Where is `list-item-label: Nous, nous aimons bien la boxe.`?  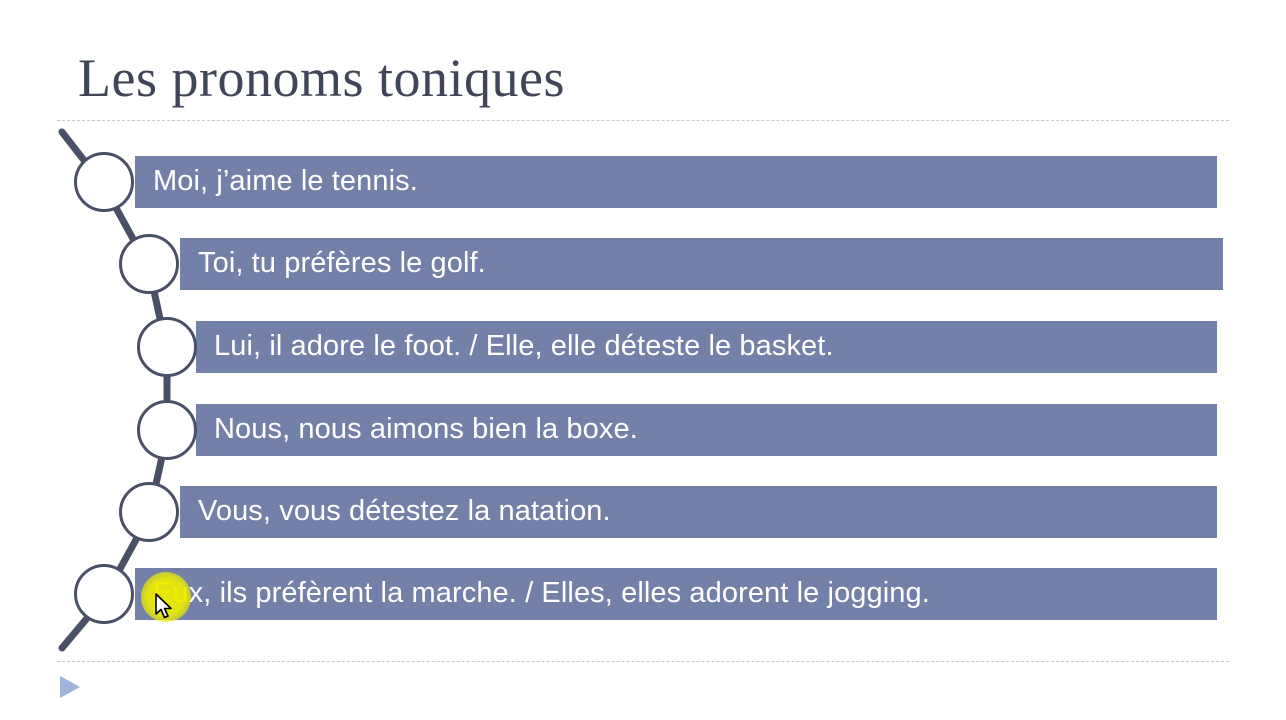 list-item-label: Nous, nous aimons bien la boxe. is located at coordinates (426, 430).